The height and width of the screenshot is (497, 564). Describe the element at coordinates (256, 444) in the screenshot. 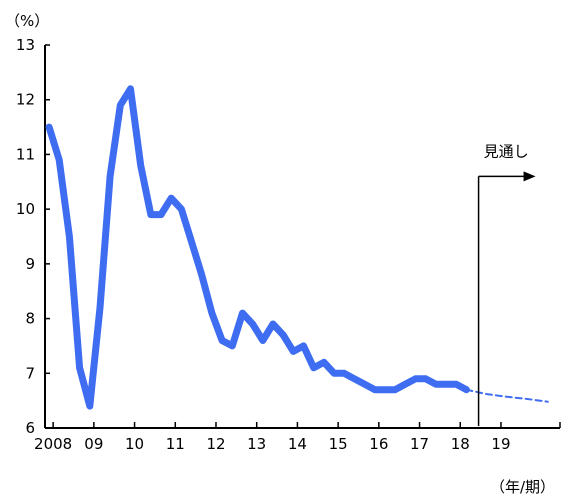

I see `x-tick-label: 13` at that location.